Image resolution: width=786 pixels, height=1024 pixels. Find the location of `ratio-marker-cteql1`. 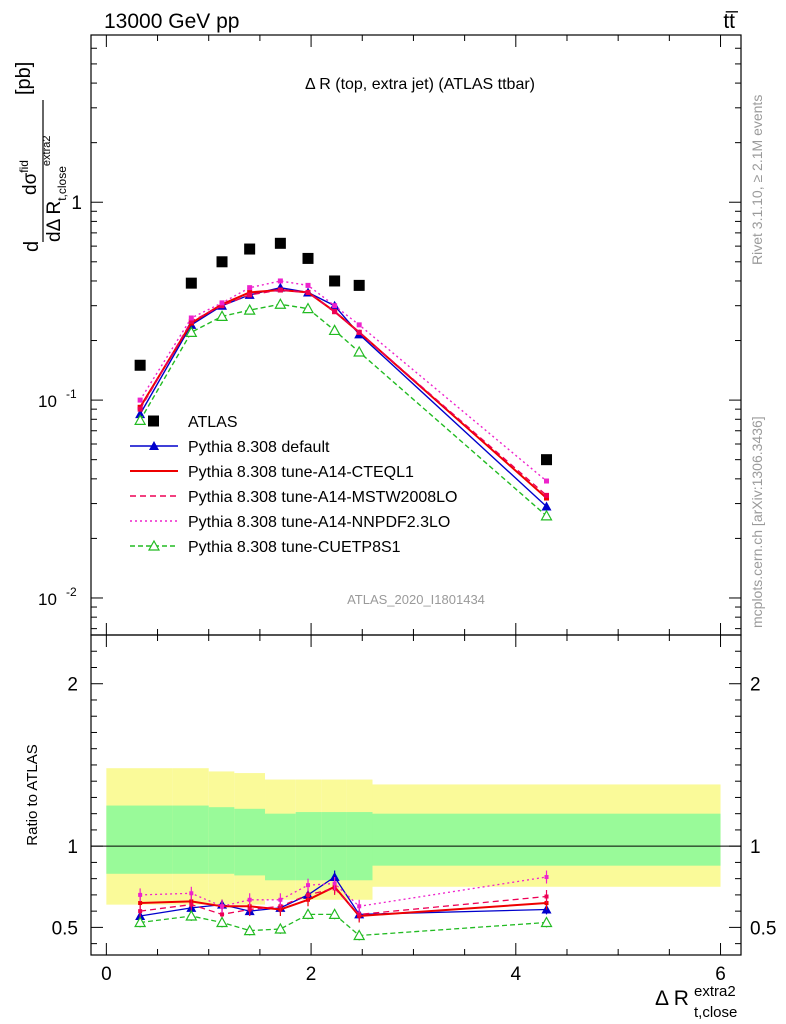

ratio-marker-cteql1 is located at coordinates (140, 903).